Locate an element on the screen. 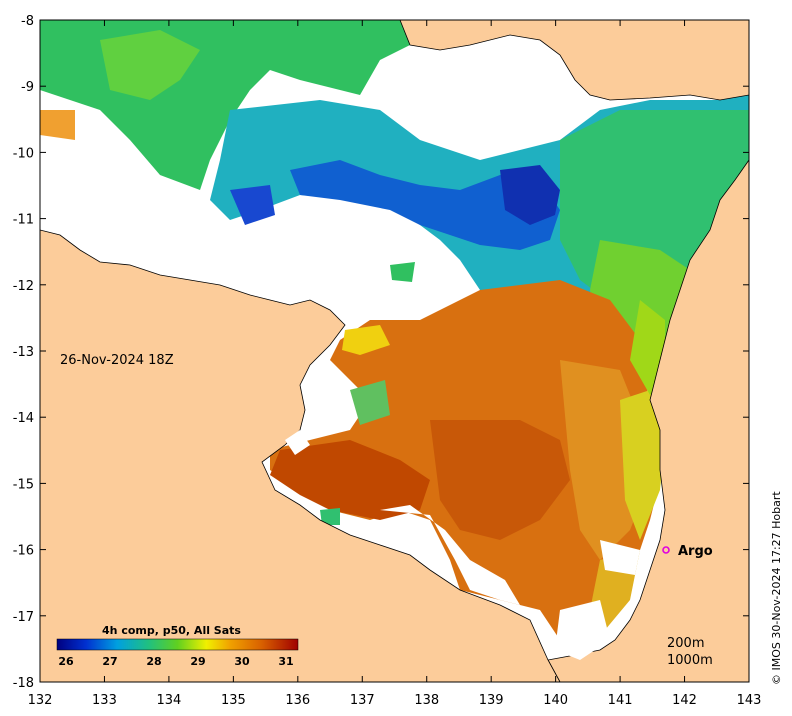 The image size is (792, 716). x-tick-label: 141 is located at coordinates (620, 700).